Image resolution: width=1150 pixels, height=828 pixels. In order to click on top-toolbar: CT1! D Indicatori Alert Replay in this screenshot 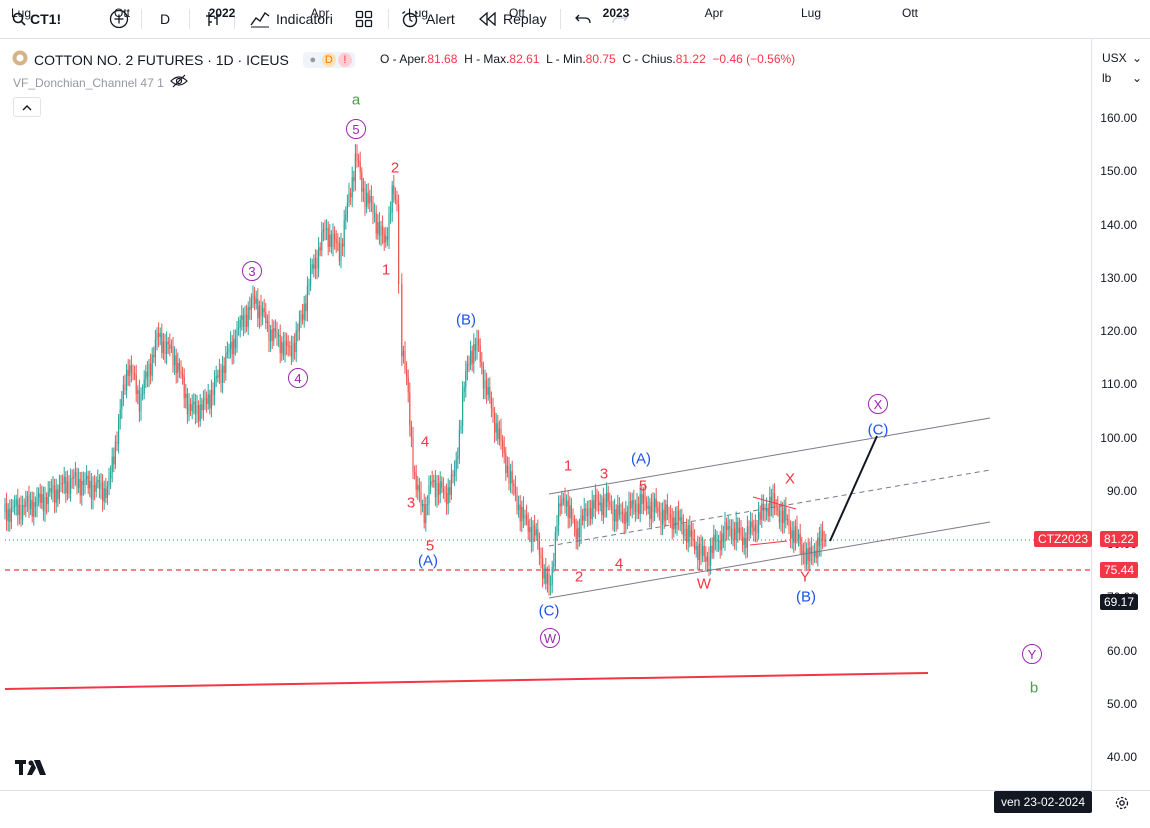, I will do `click(575, 19)`.